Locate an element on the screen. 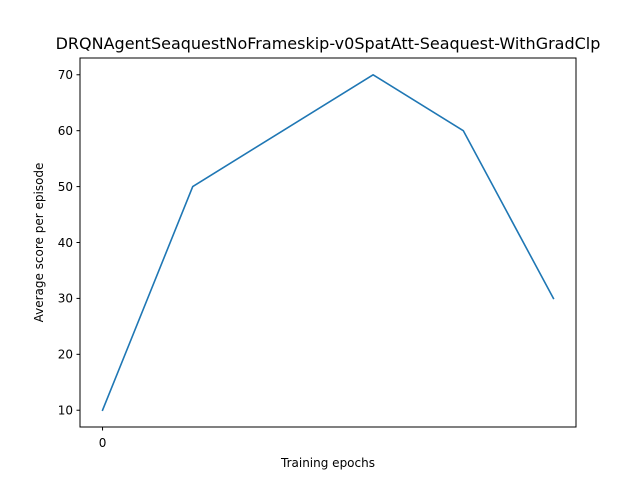 This screenshot has width=640, height=480. y-tick-label: 70 is located at coordinates (65, 75).